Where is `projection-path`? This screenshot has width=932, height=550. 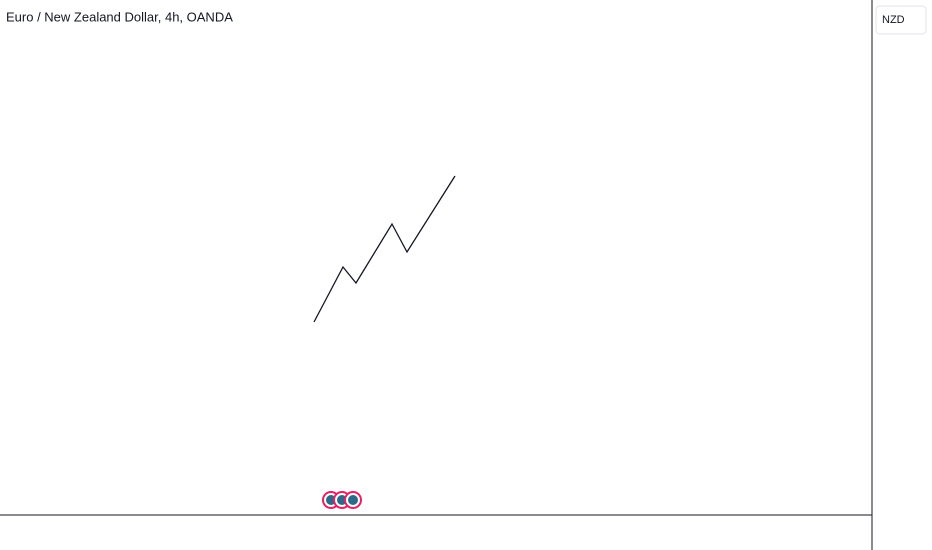
projection-path is located at coordinates (384, 249).